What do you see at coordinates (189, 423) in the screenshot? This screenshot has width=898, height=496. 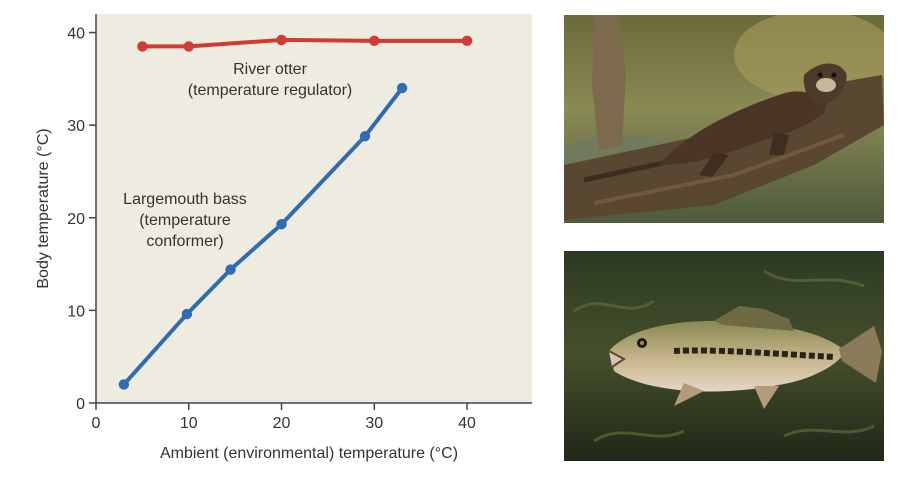 I see `x-tick-label: 10` at bounding box center [189, 423].